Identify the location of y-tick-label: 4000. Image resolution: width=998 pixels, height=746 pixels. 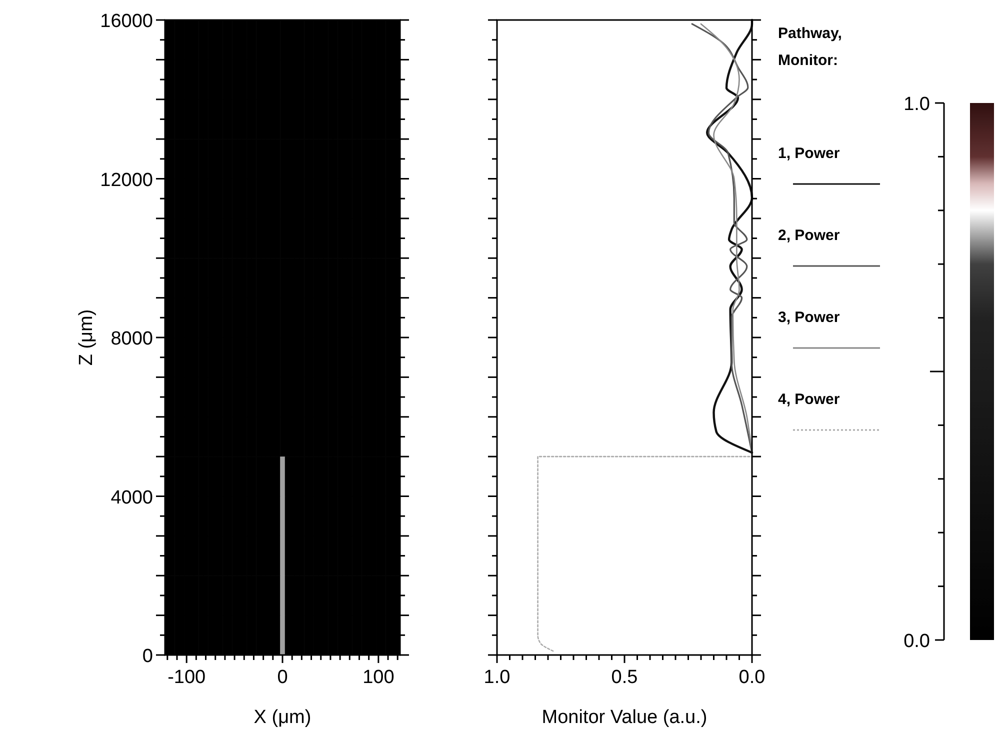
(131, 497).